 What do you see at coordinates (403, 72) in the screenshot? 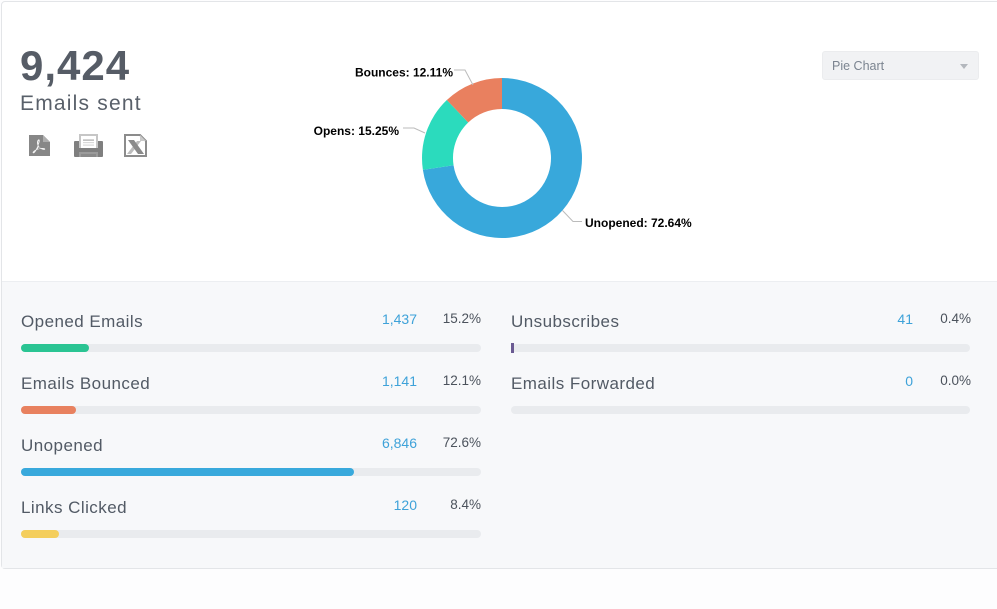
I see `svg-text: Bounces: 12.11%` at bounding box center [403, 72].